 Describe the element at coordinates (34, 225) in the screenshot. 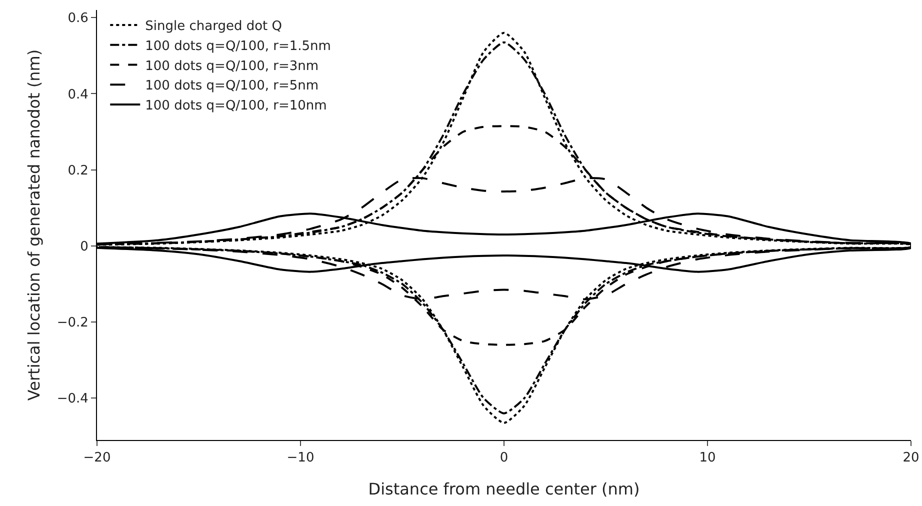

I see `y-axis-title: Vertical location of generated nanodot (nm)` at that location.